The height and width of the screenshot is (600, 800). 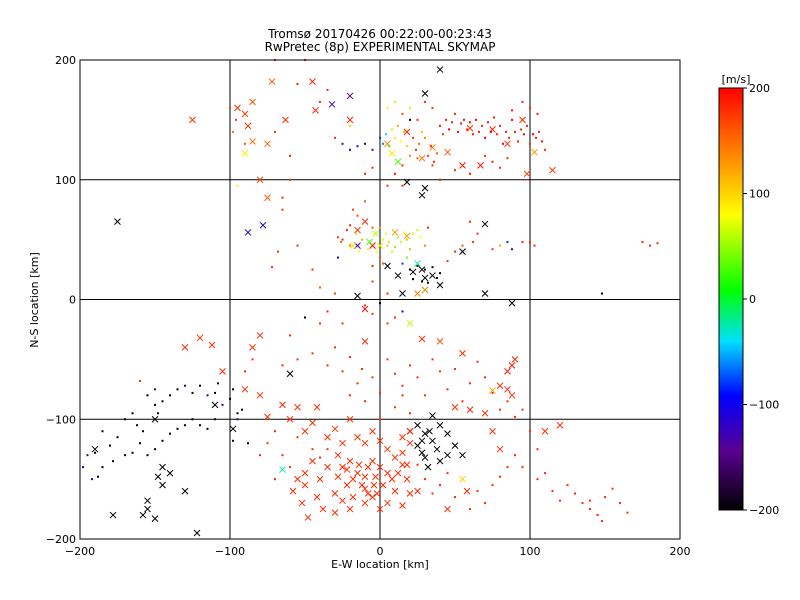 I want to click on chart-subtitle: RwPretec (8p) EXPERIMENTAL SKYMAP, so click(x=380, y=47).